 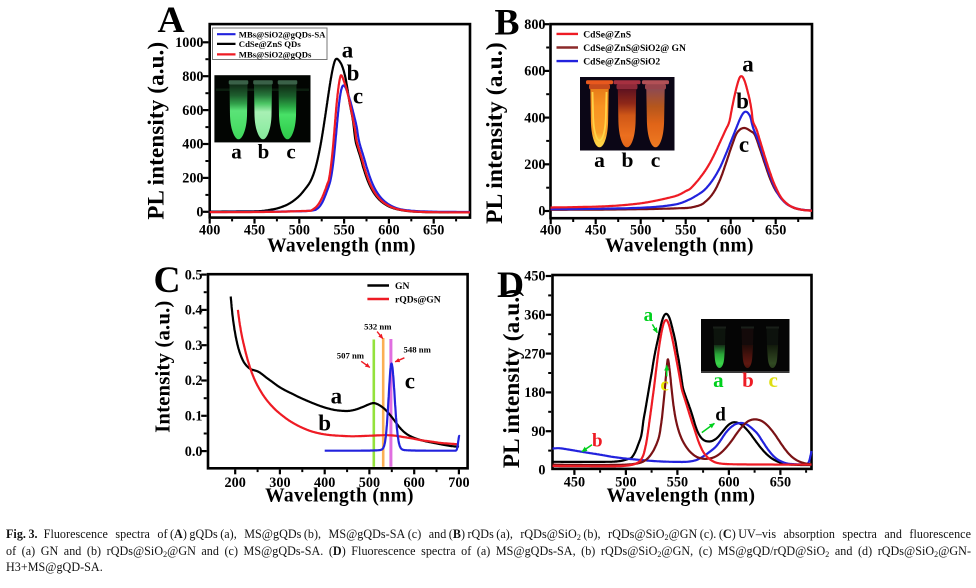 I want to click on svg-text: rQDs@GN, so click(x=418, y=299).